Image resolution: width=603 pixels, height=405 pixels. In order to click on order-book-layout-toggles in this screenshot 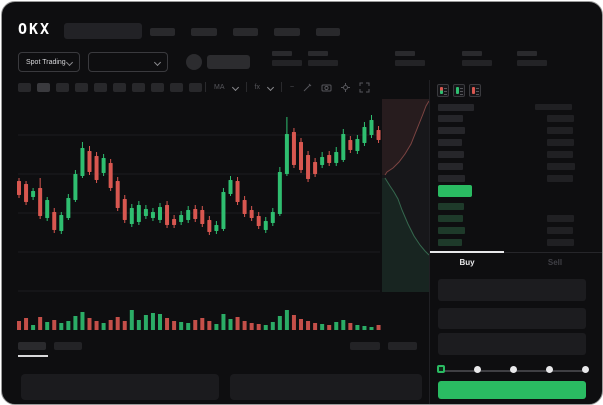, I will do `click(459, 90)`.